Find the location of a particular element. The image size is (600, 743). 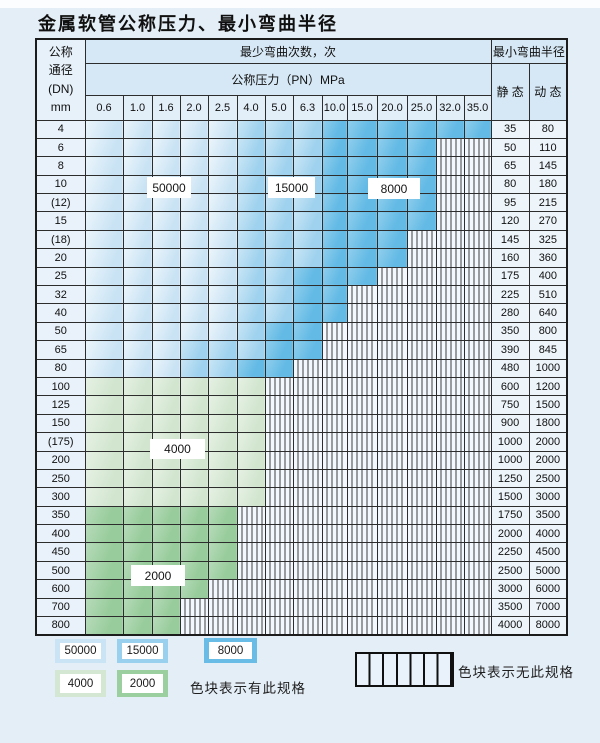

legend-no-spec-swatch is located at coordinates (404, 669).